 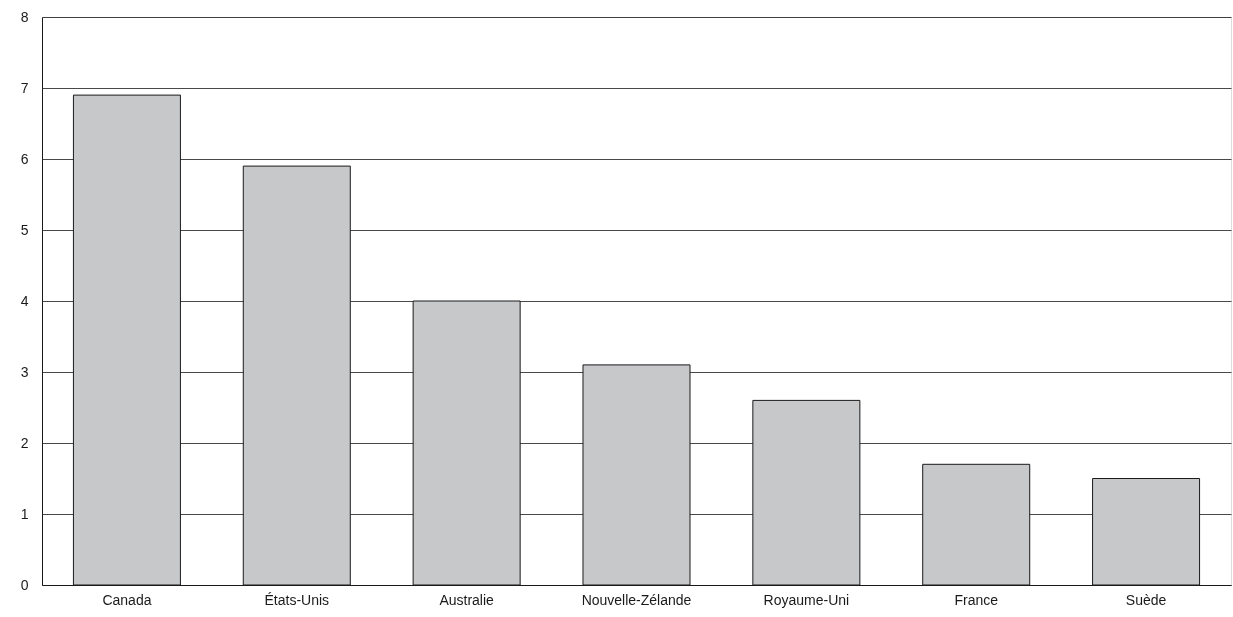 I want to click on y-tick-label: 1, so click(x=24, y=513).